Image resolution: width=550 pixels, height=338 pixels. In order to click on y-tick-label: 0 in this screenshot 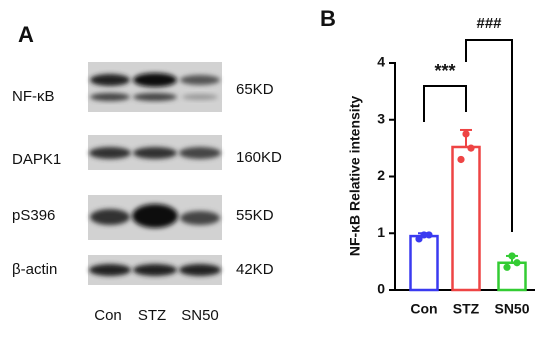, I will do `click(381, 289)`.